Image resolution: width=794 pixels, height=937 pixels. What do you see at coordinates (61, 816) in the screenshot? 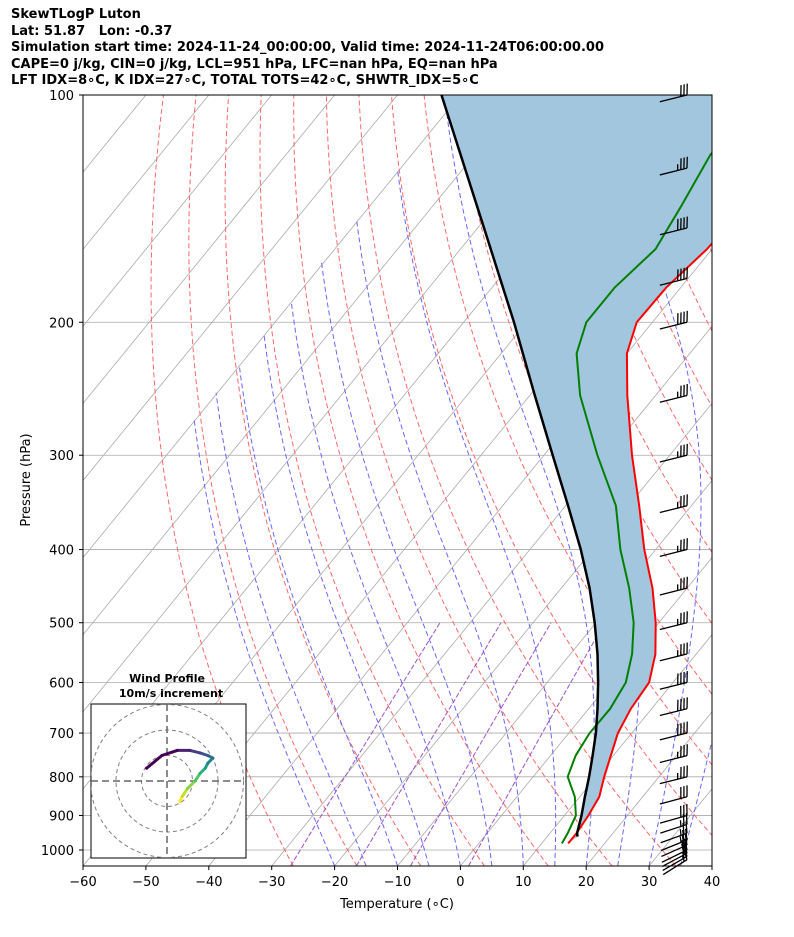
I see `y-tick-label: 900` at bounding box center [61, 816].